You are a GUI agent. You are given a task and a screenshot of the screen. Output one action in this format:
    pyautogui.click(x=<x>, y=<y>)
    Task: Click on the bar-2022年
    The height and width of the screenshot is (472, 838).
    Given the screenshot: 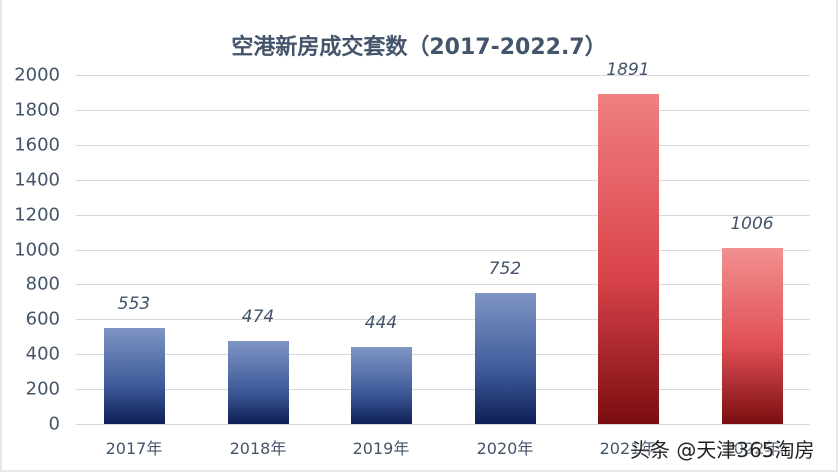 What is the action you would take?
    pyautogui.click(x=752, y=336)
    